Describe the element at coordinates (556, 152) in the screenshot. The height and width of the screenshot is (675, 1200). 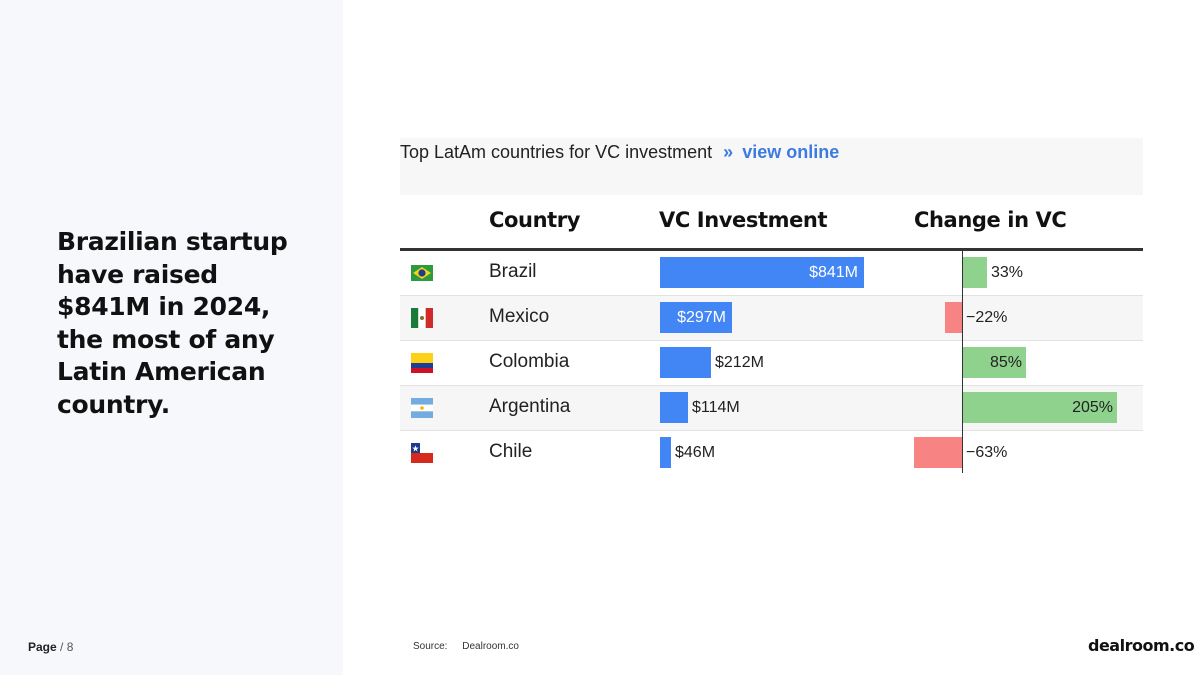
I see `chart-title-text: Top LatAm countries for VC investment` at that location.